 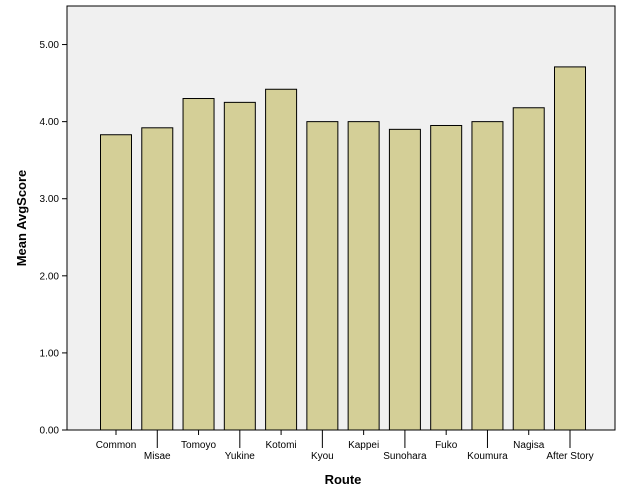 What do you see at coordinates (239, 266) in the screenshot?
I see `bar-yukine` at bounding box center [239, 266].